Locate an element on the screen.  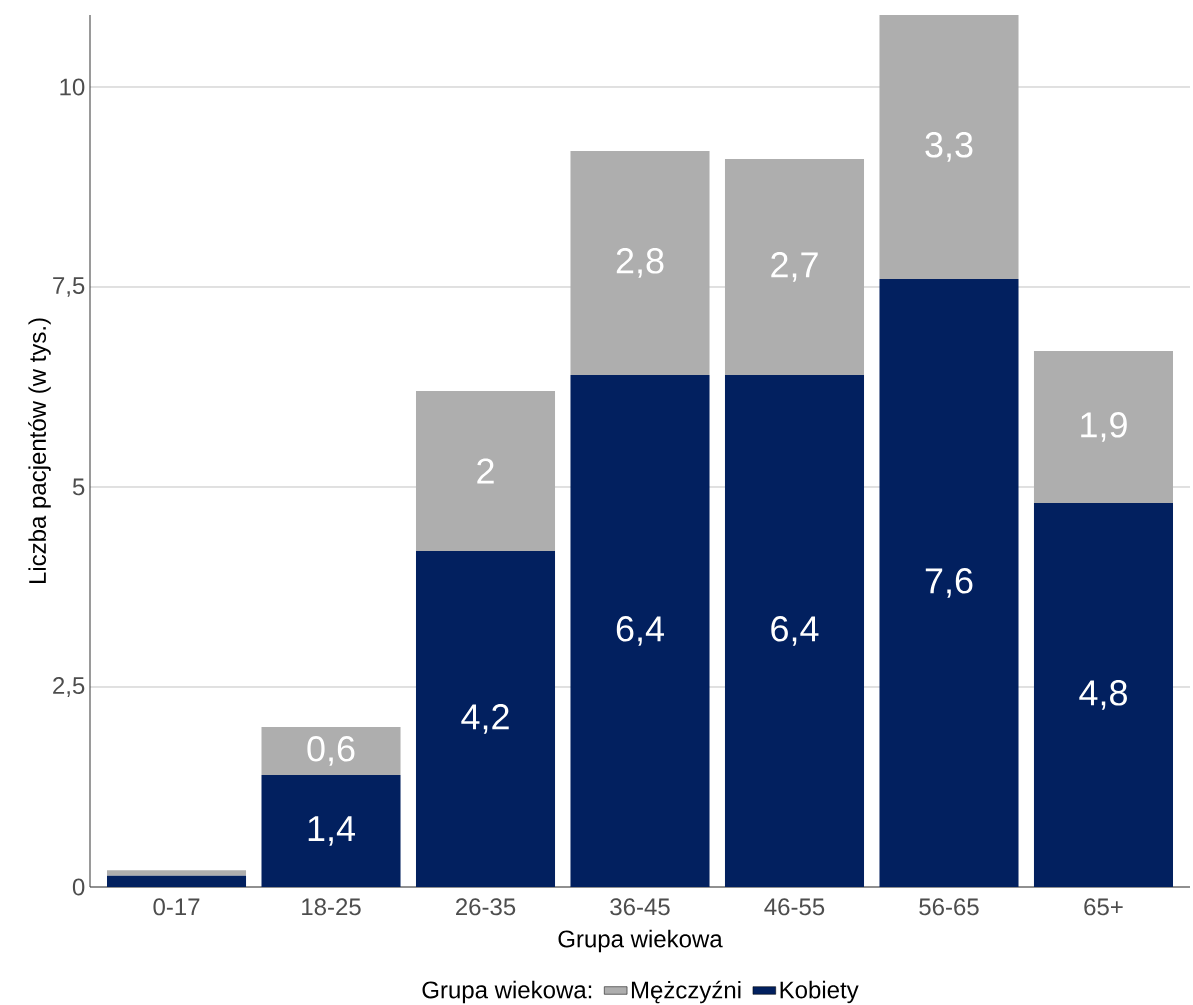
y-tick-label: 2,5 is located at coordinates (69, 687).